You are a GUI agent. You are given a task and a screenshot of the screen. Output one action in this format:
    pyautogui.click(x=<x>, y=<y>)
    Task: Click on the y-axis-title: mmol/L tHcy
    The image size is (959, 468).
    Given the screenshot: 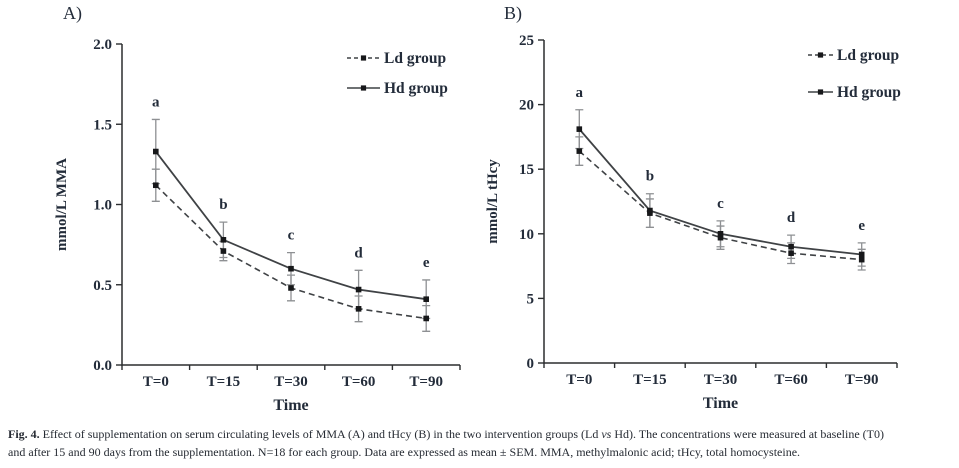 What is the action you would take?
    pyautogui.click(x=493, y=201)
    